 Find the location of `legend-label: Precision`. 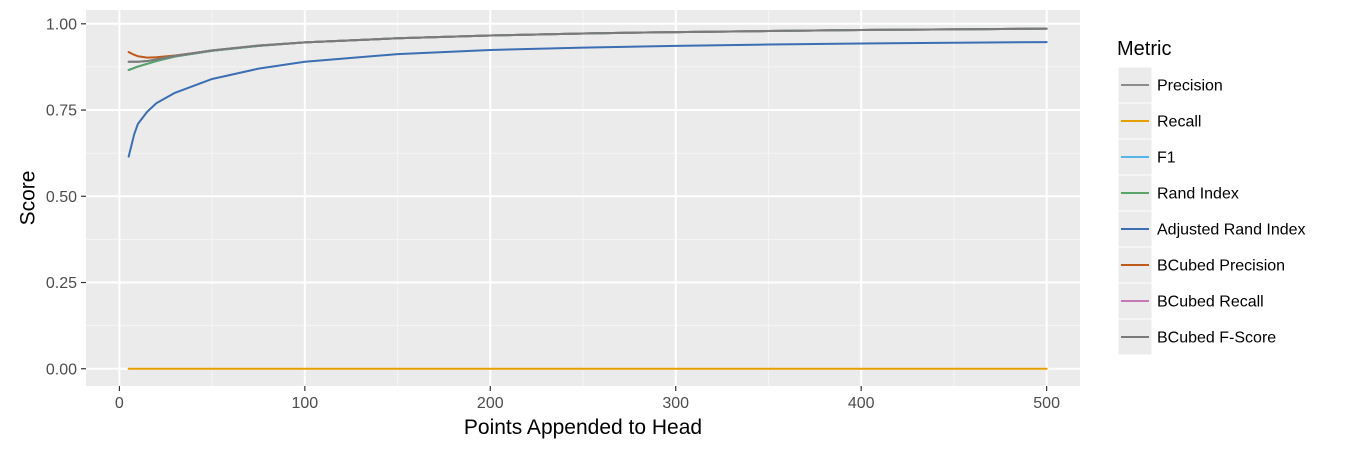

legend-label: Precision is located at coordinates (1190, 86).